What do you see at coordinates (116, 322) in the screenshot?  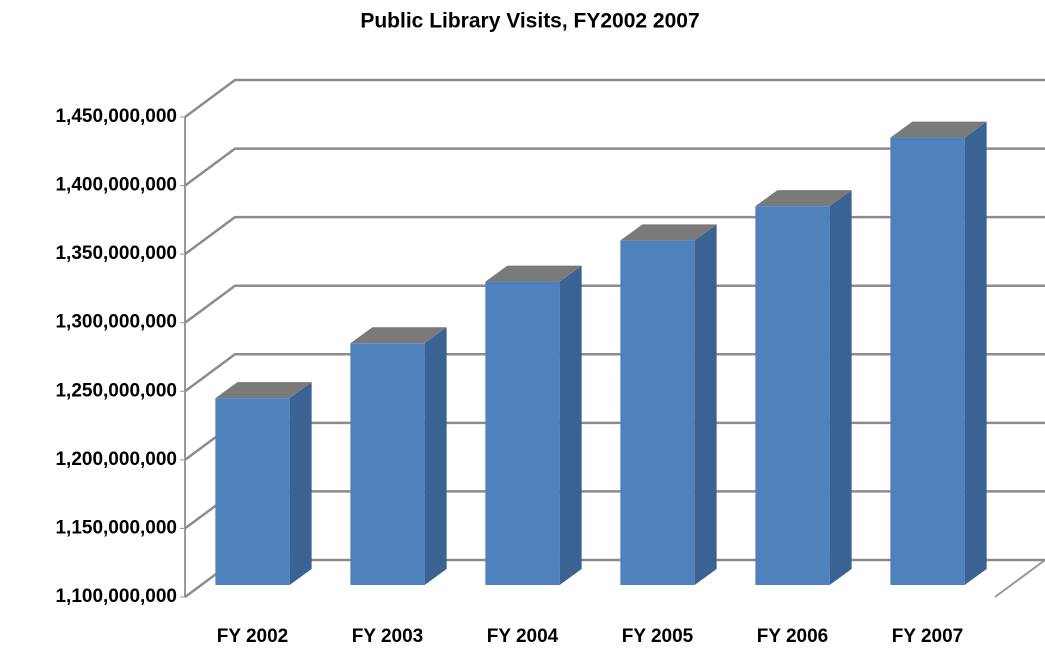 I see `y-tick-label: 1,300,000,000` at bounding box center [116, 322].